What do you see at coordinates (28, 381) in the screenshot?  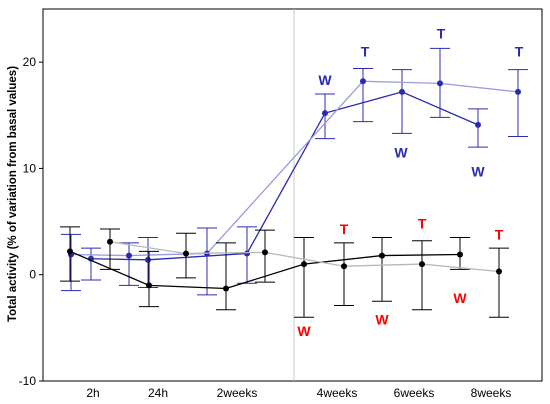 I see `y-tick-label: -10` at bounding box center [28, 381].